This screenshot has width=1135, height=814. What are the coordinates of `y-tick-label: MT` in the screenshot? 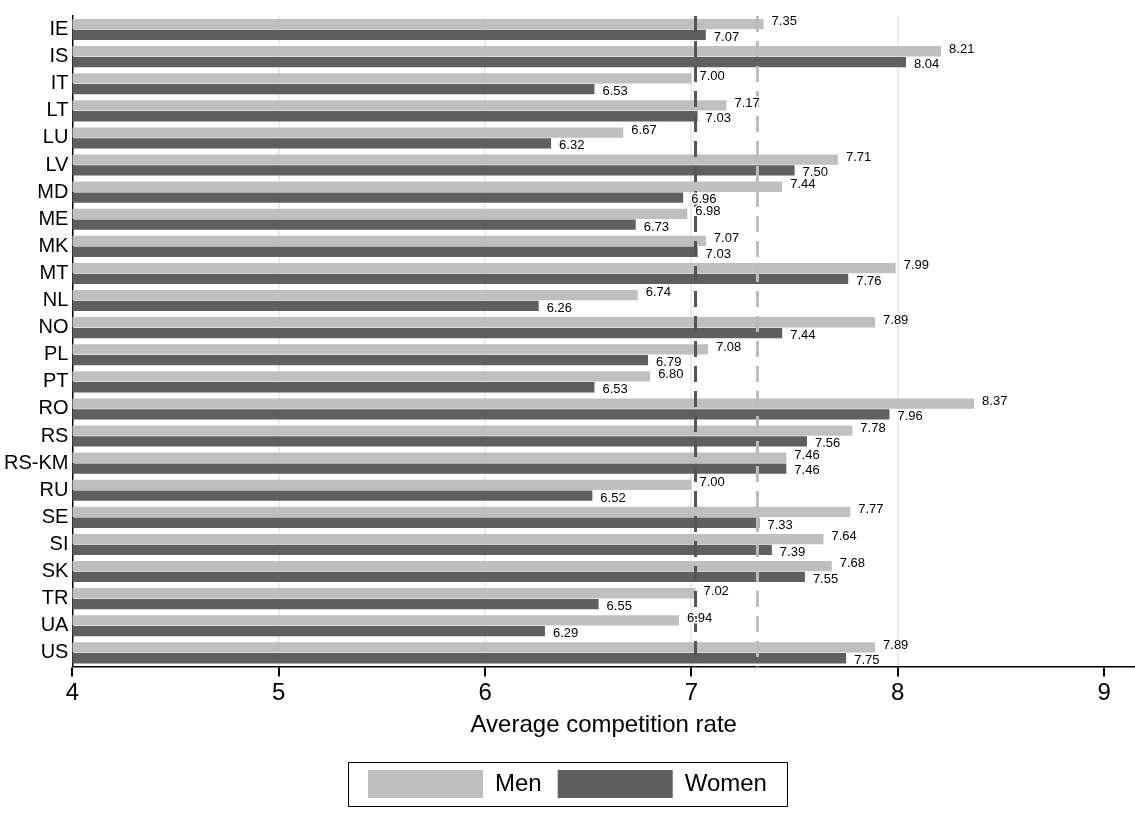 It's located at (54, 271).